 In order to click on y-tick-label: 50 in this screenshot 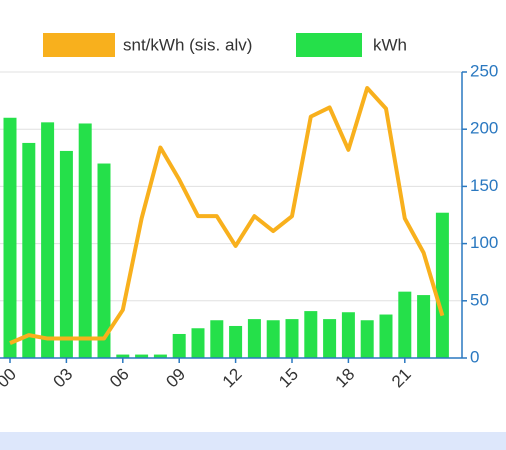, I will do `click(479, 299)`.